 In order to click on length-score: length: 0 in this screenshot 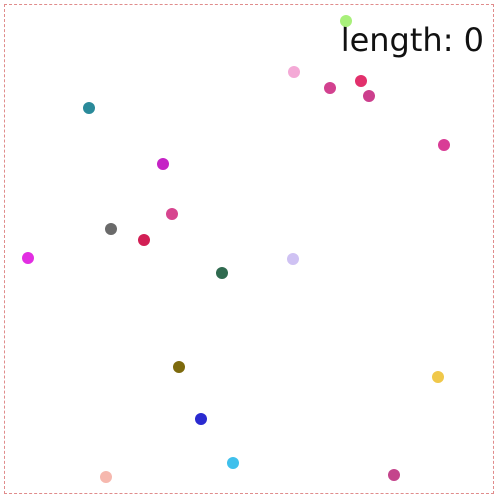, I will do `click(412, 40)`.